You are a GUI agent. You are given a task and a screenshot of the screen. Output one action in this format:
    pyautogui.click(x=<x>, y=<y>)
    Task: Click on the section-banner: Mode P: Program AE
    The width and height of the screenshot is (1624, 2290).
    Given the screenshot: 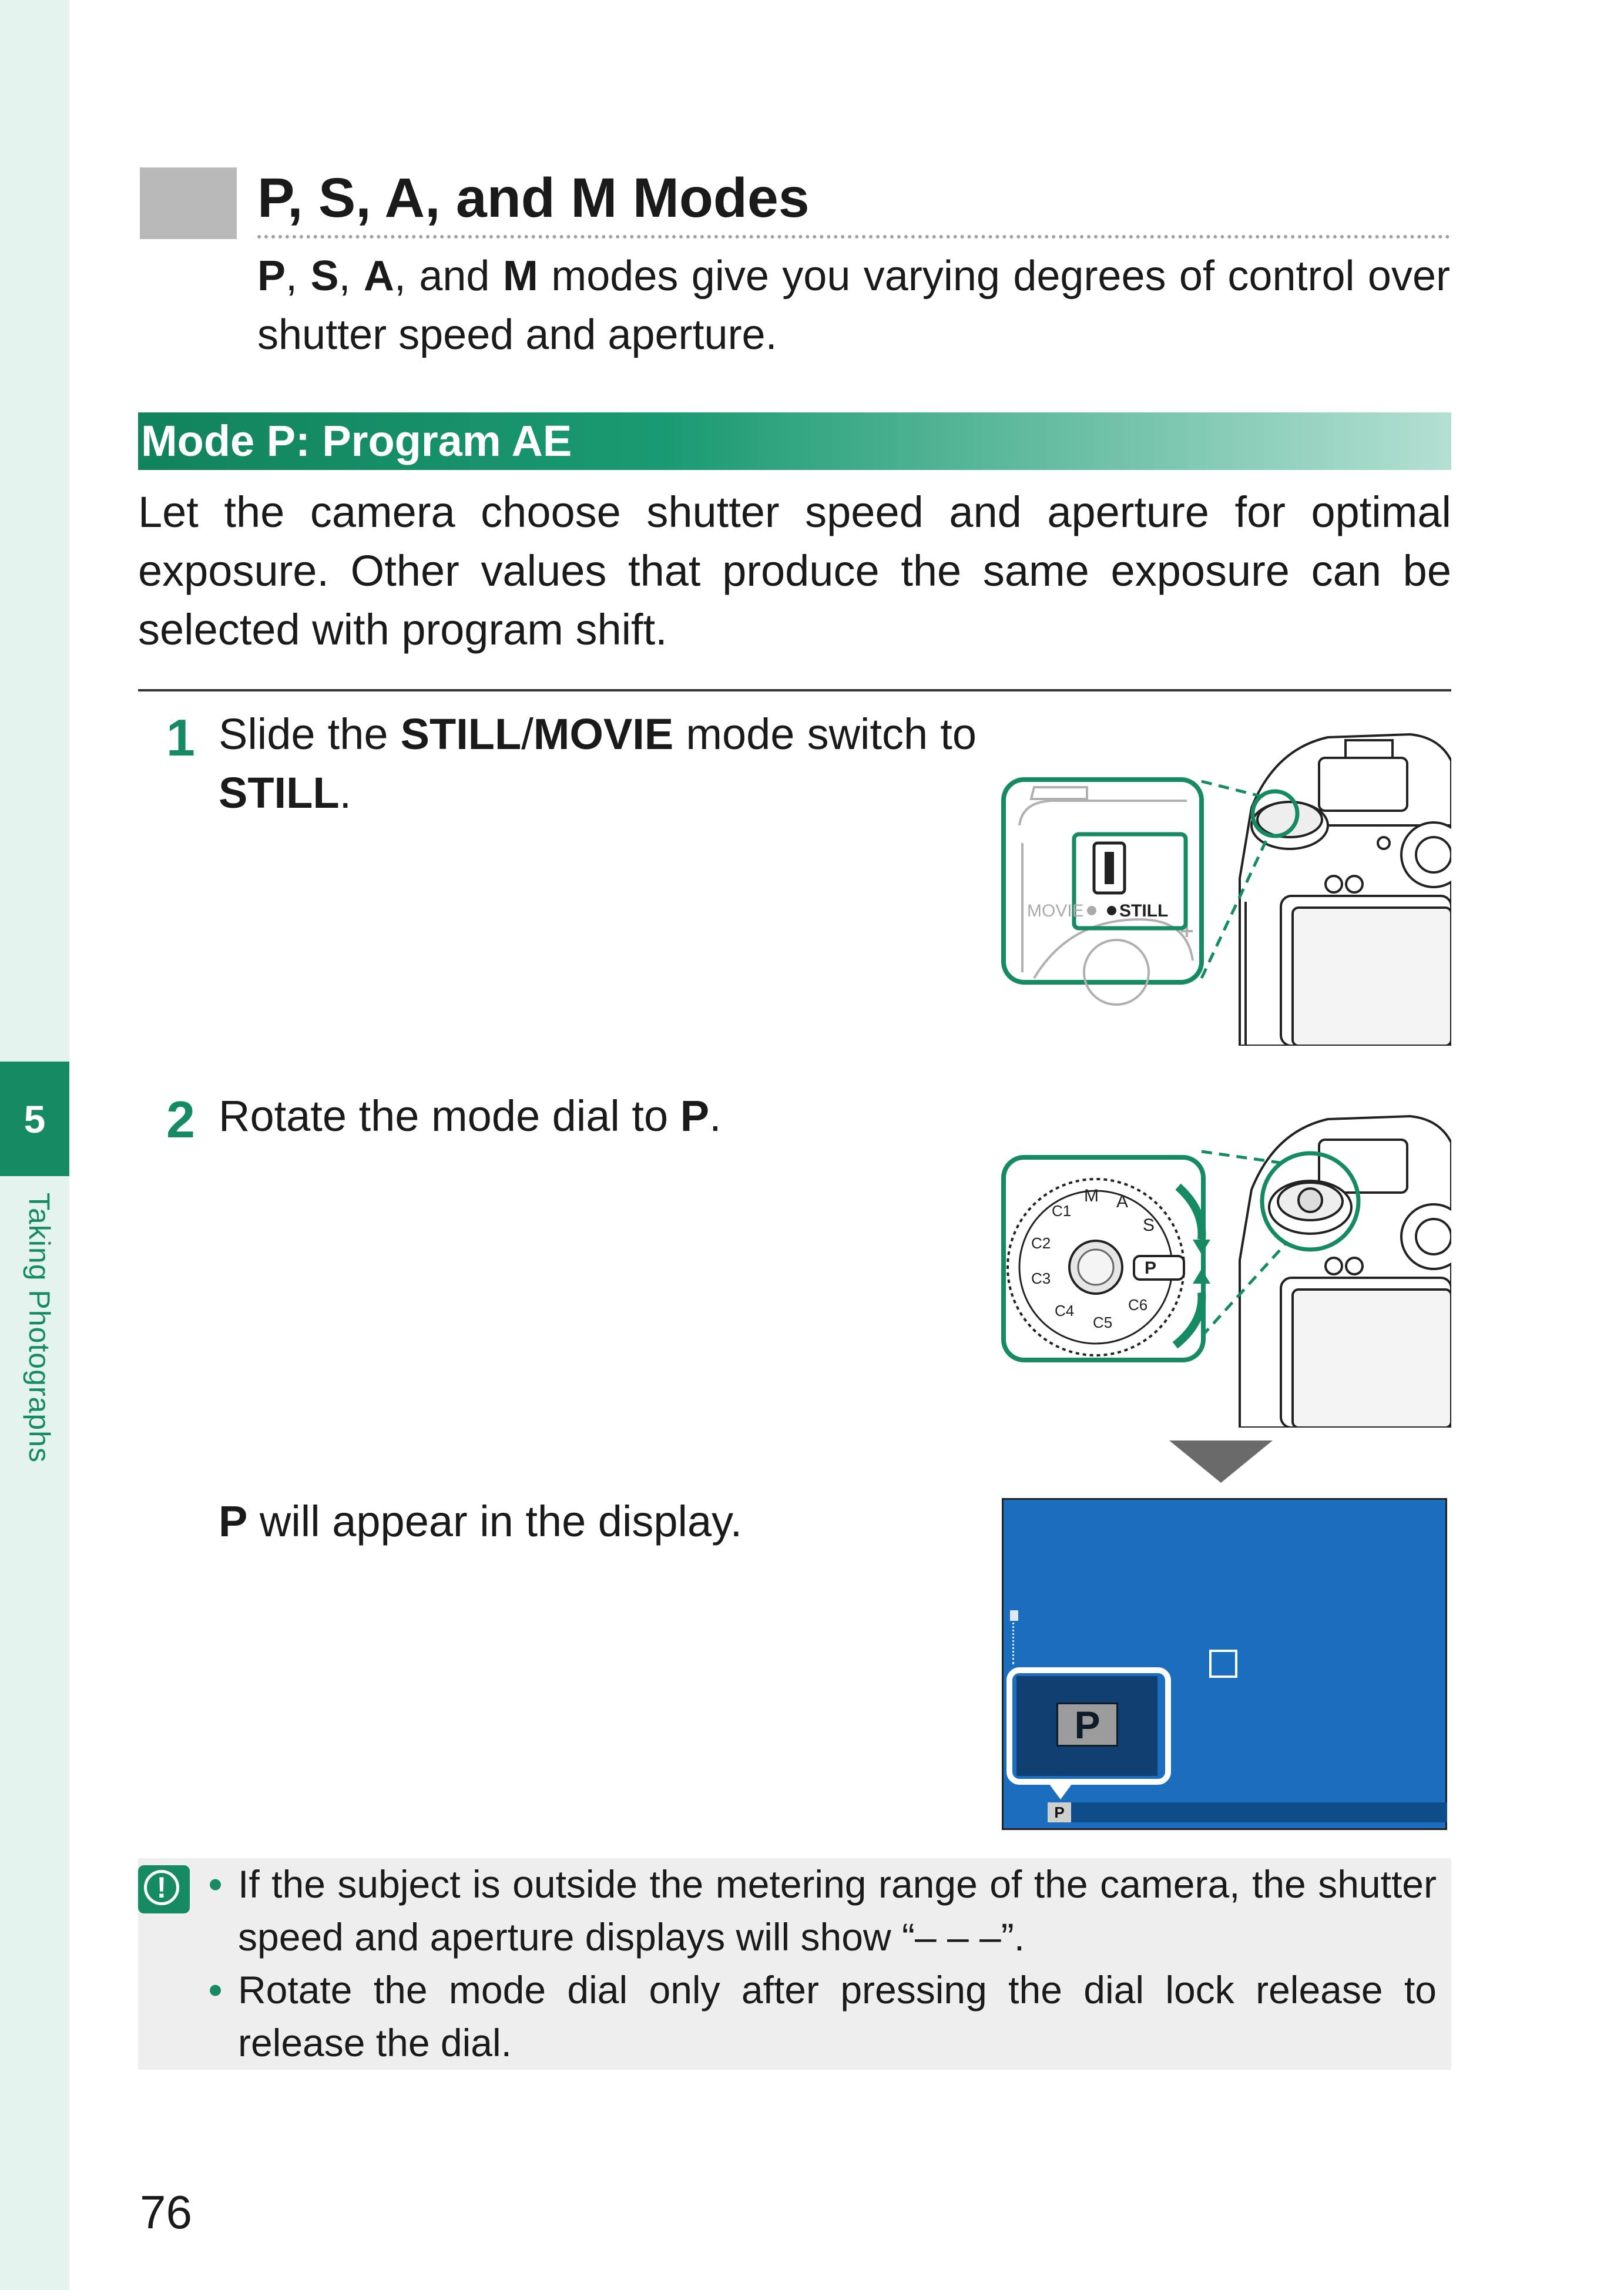 What is the action you would take?
    pyautogui.click(x=794, y=441)
    